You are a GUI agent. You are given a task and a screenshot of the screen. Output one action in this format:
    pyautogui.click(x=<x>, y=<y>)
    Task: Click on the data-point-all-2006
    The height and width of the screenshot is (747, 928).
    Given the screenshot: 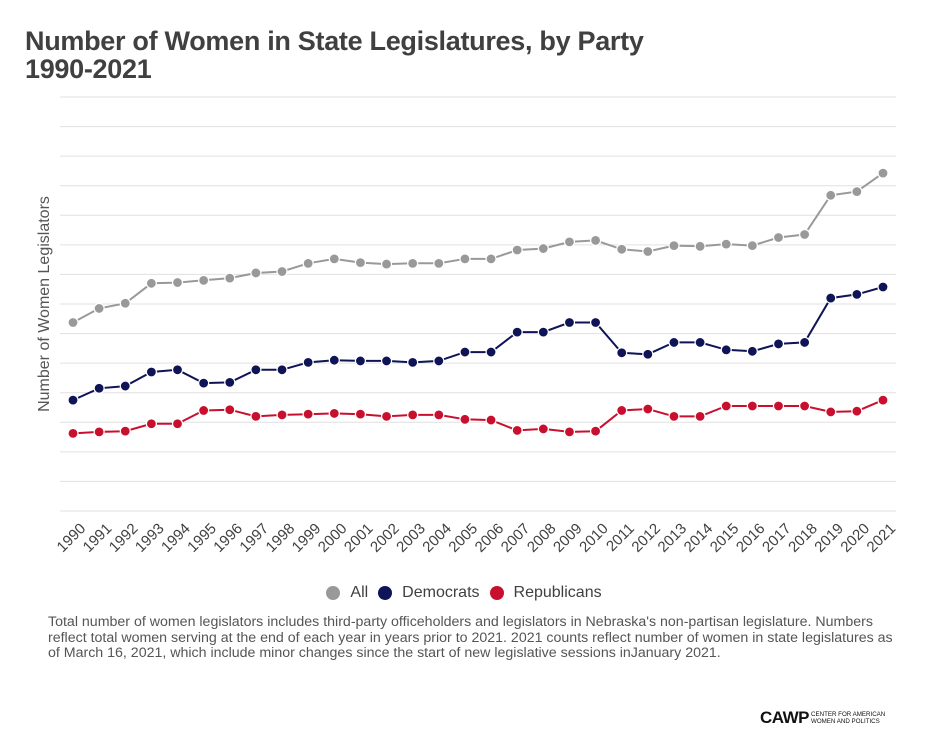 What is the action you would take?
    pyautogui.click(x=491, y=259)
    